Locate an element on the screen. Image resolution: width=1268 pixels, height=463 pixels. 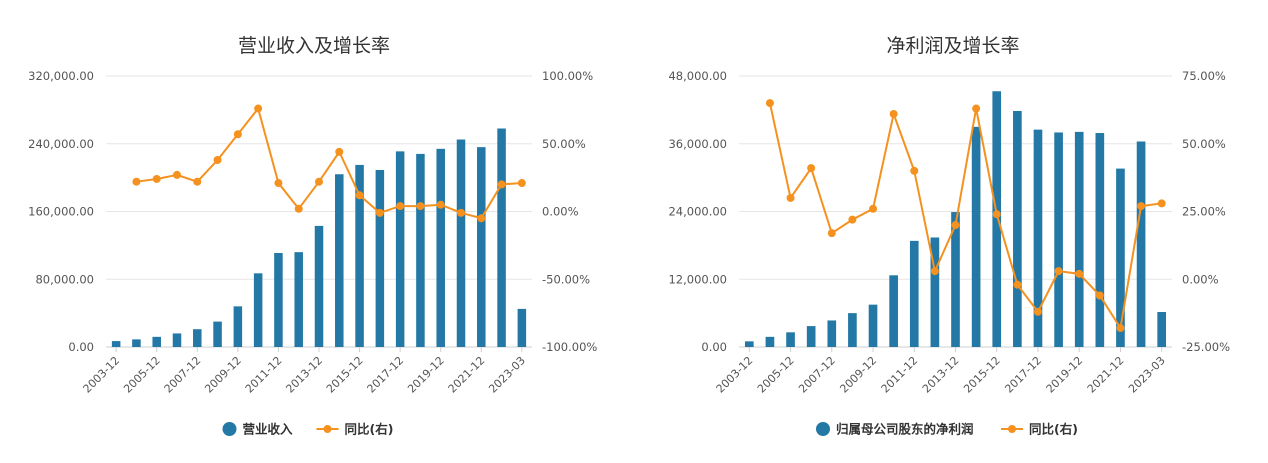
legend-bar-label: 营业收入 is located at coordinates (268, 429).